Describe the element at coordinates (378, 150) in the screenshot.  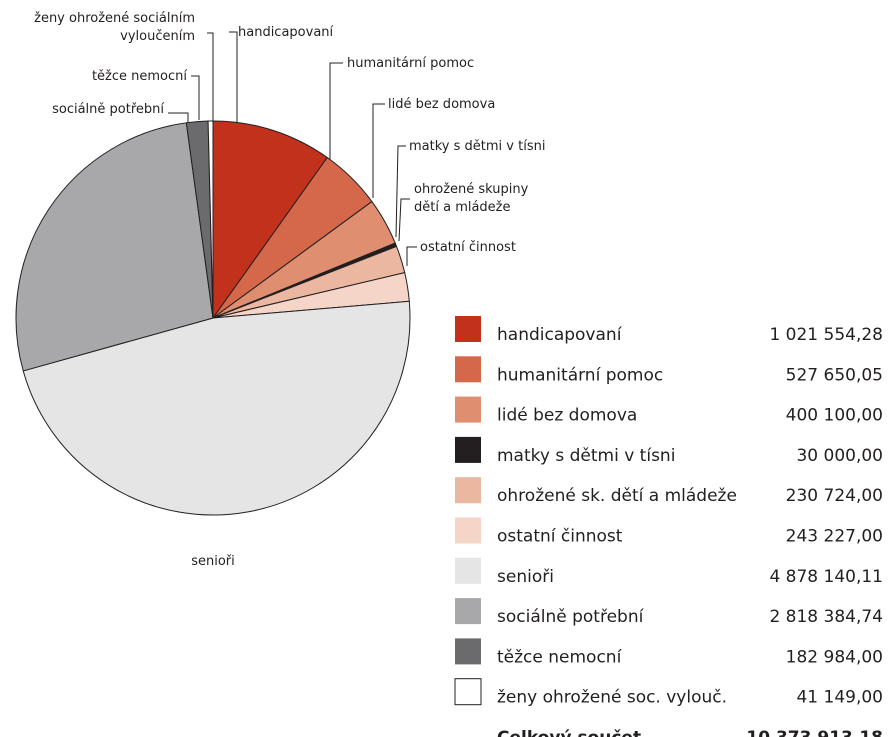
I see `callout-leader-lide-bez-domova` at that location.